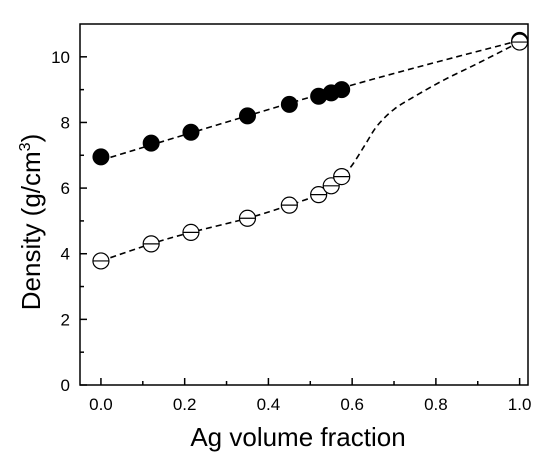 This screenshot has width=550, height=467. Describe the element at coordinates (65, 319) in the screenshot. I see `y-tick-label: 2` at that location.